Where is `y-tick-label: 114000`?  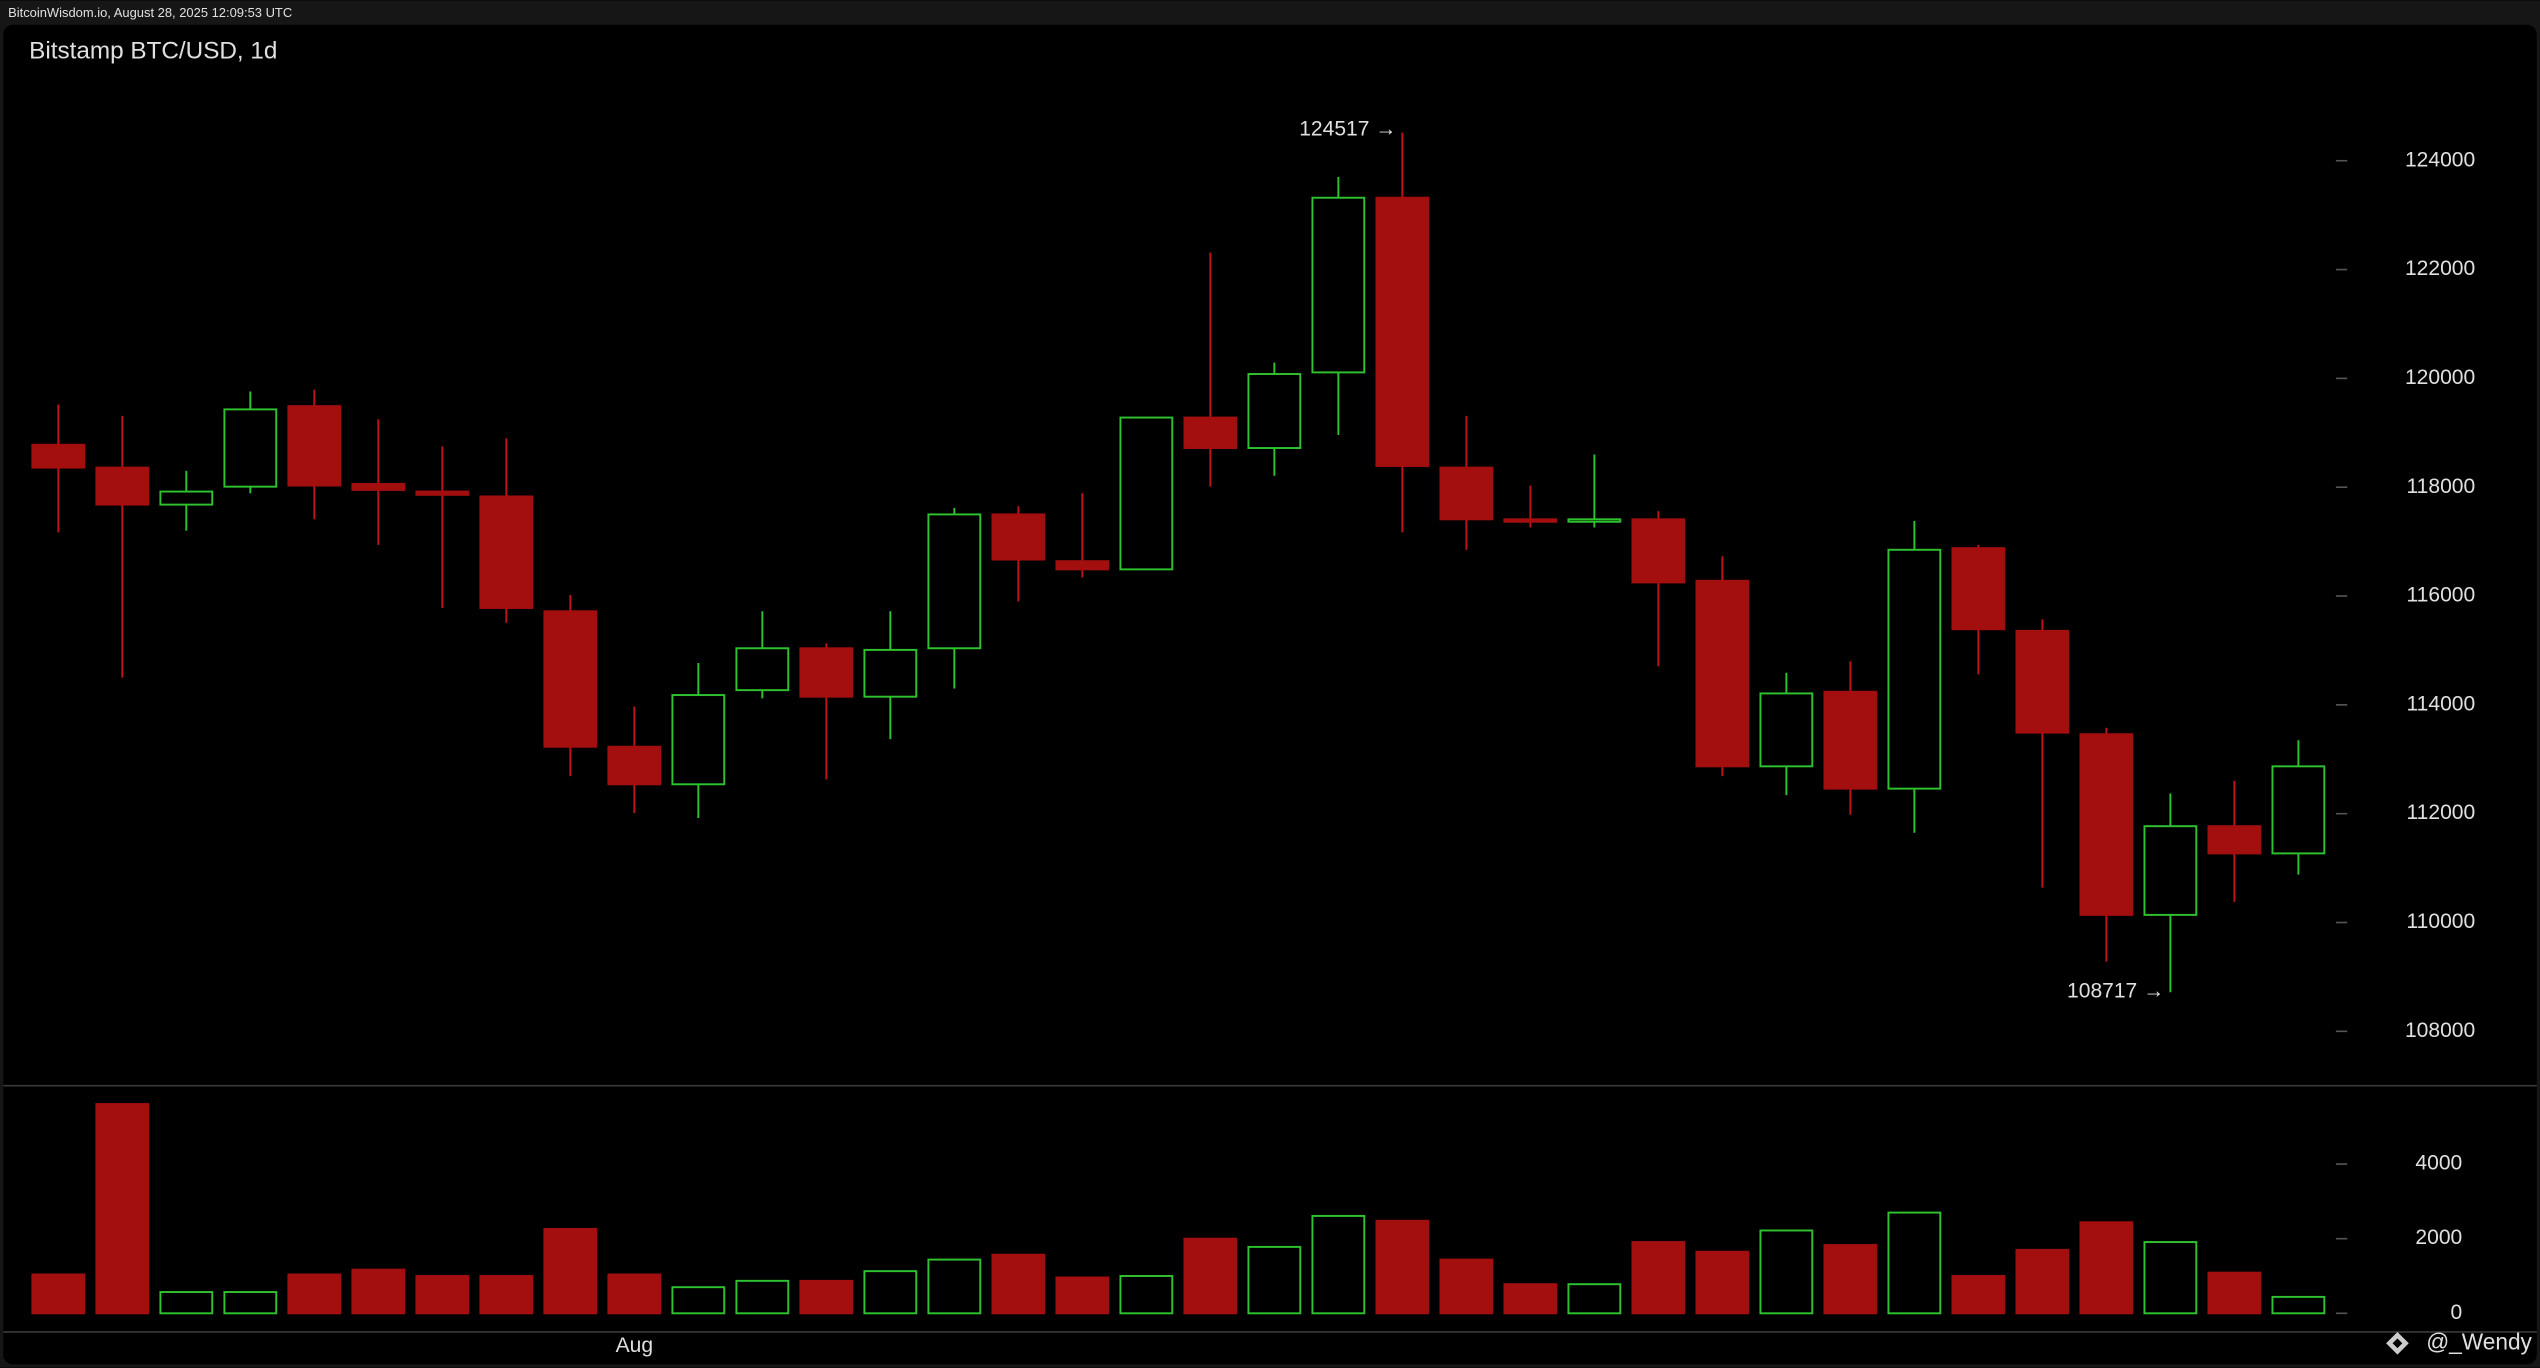
y-tick-label: 114000 is located at coordinates (2441, 703).